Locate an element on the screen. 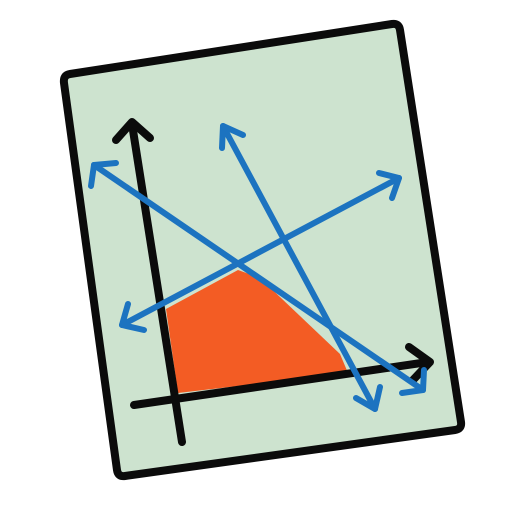  x-axis-line is located at coordinates (281, 383).